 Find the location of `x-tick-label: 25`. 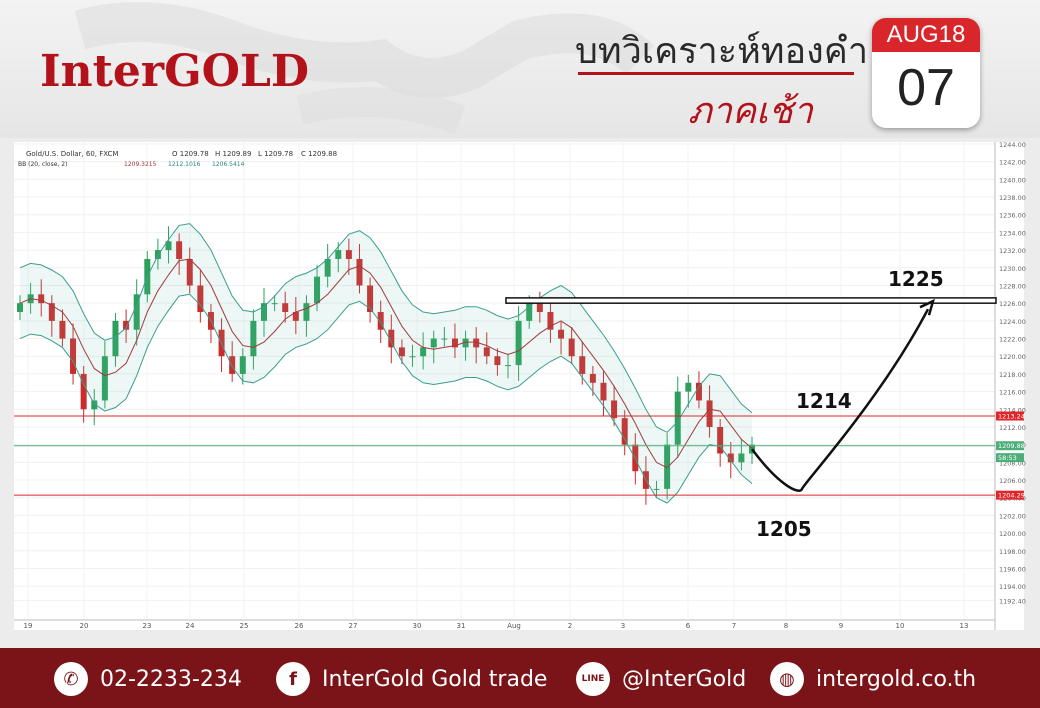

x-tick-label: 25 is located at coordinates (244, 626).